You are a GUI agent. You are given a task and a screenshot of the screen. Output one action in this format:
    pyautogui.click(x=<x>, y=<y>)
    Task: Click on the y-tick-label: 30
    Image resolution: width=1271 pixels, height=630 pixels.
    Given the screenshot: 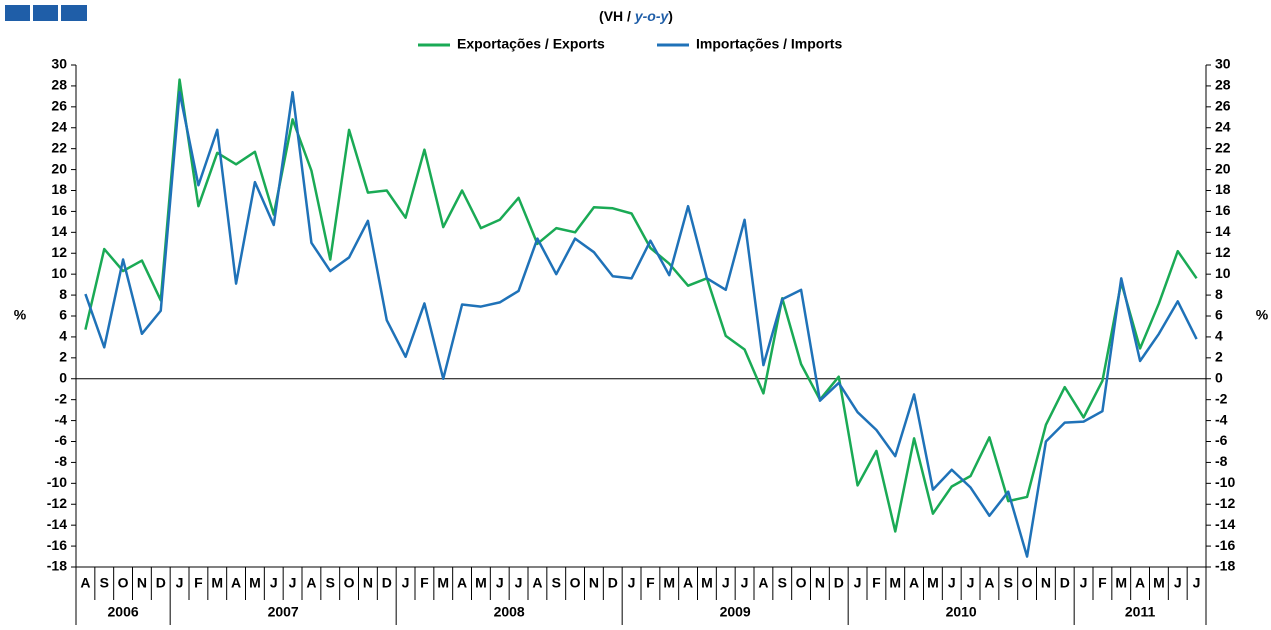 What is the action you would take?
    pyautogui.click(x=59, y=64)
    